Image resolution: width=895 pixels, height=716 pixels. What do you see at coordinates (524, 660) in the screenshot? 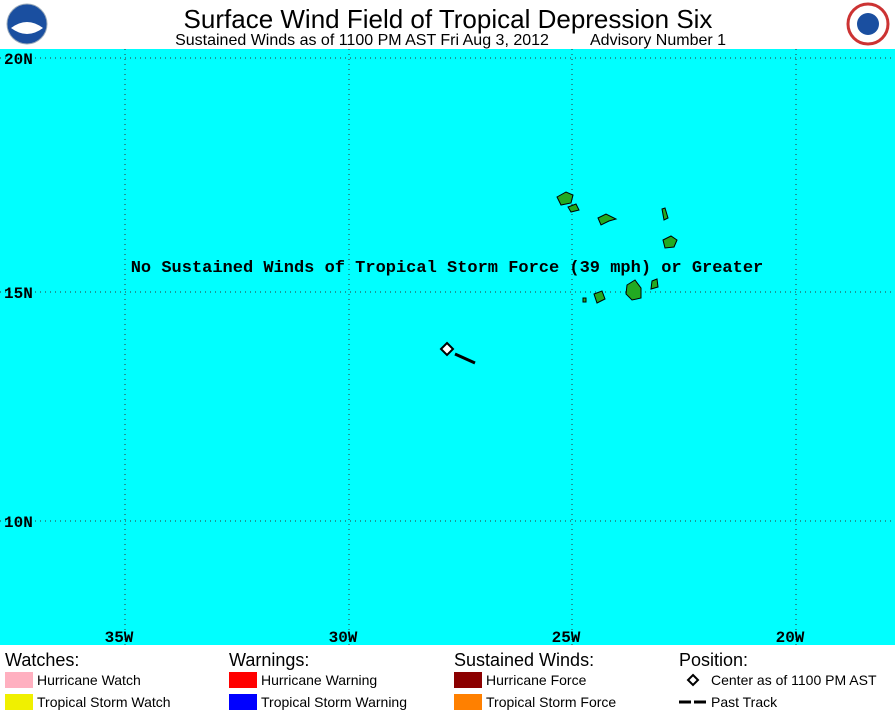
I see `legend-heading: Sustained Winds:` at bounding box center [524, 660].